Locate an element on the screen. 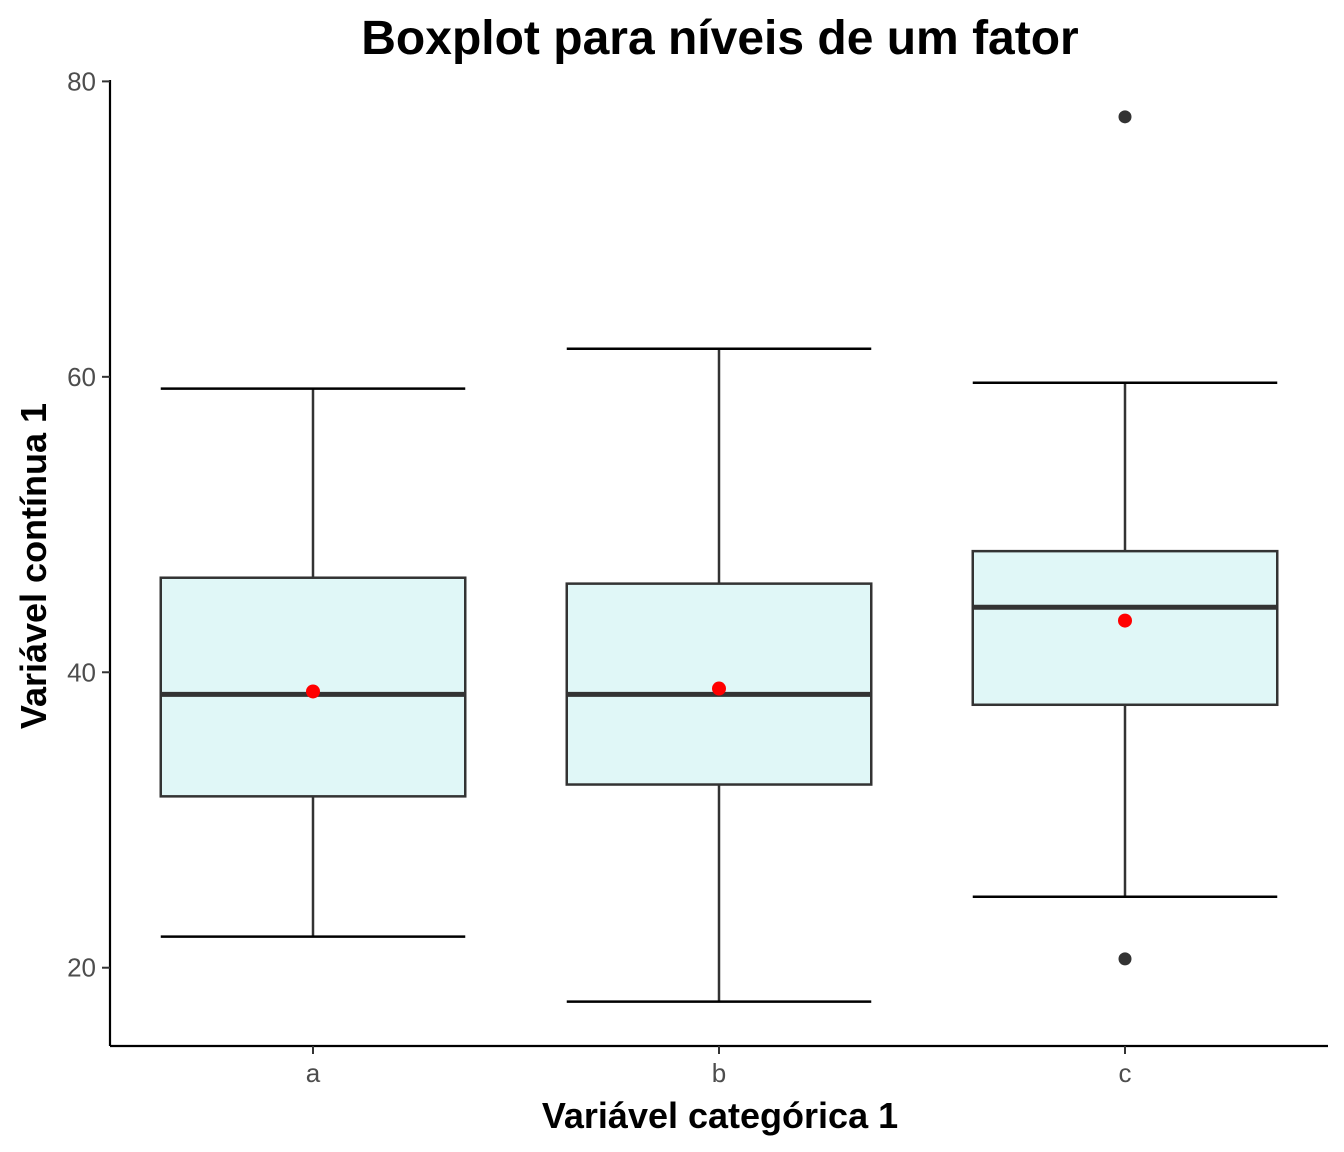  x-tick-label: a is located at coordinates (313, 1073).